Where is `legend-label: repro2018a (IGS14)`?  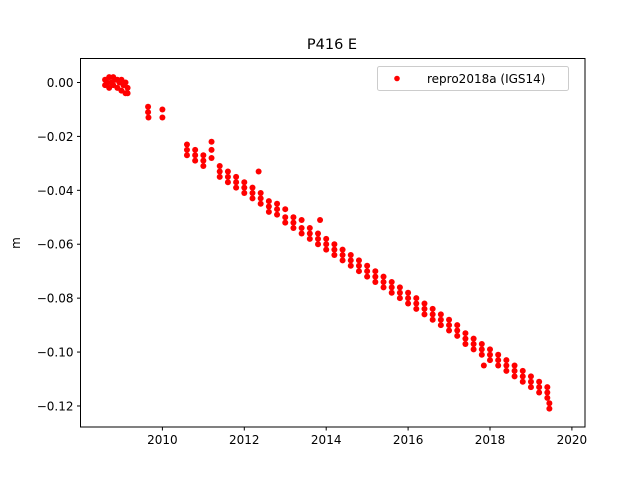 legend-label: repro2018a (IGS14) is located at coordinates (486, 79).